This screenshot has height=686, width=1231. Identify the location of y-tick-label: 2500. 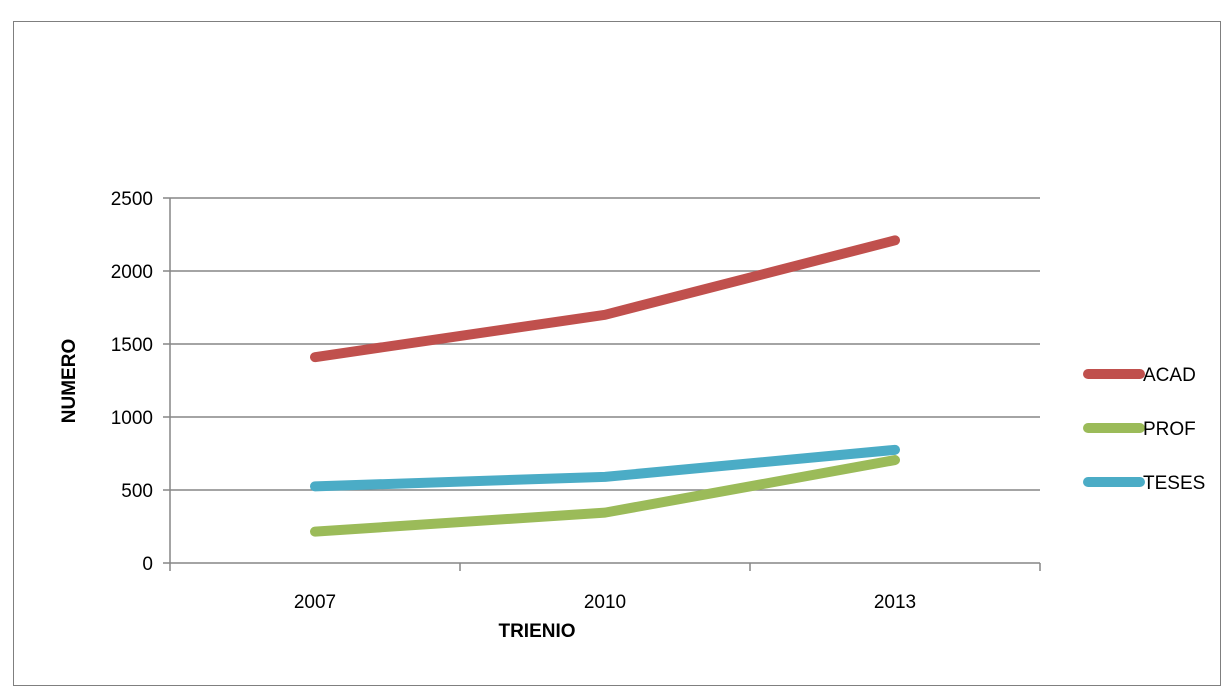
(132, 199).